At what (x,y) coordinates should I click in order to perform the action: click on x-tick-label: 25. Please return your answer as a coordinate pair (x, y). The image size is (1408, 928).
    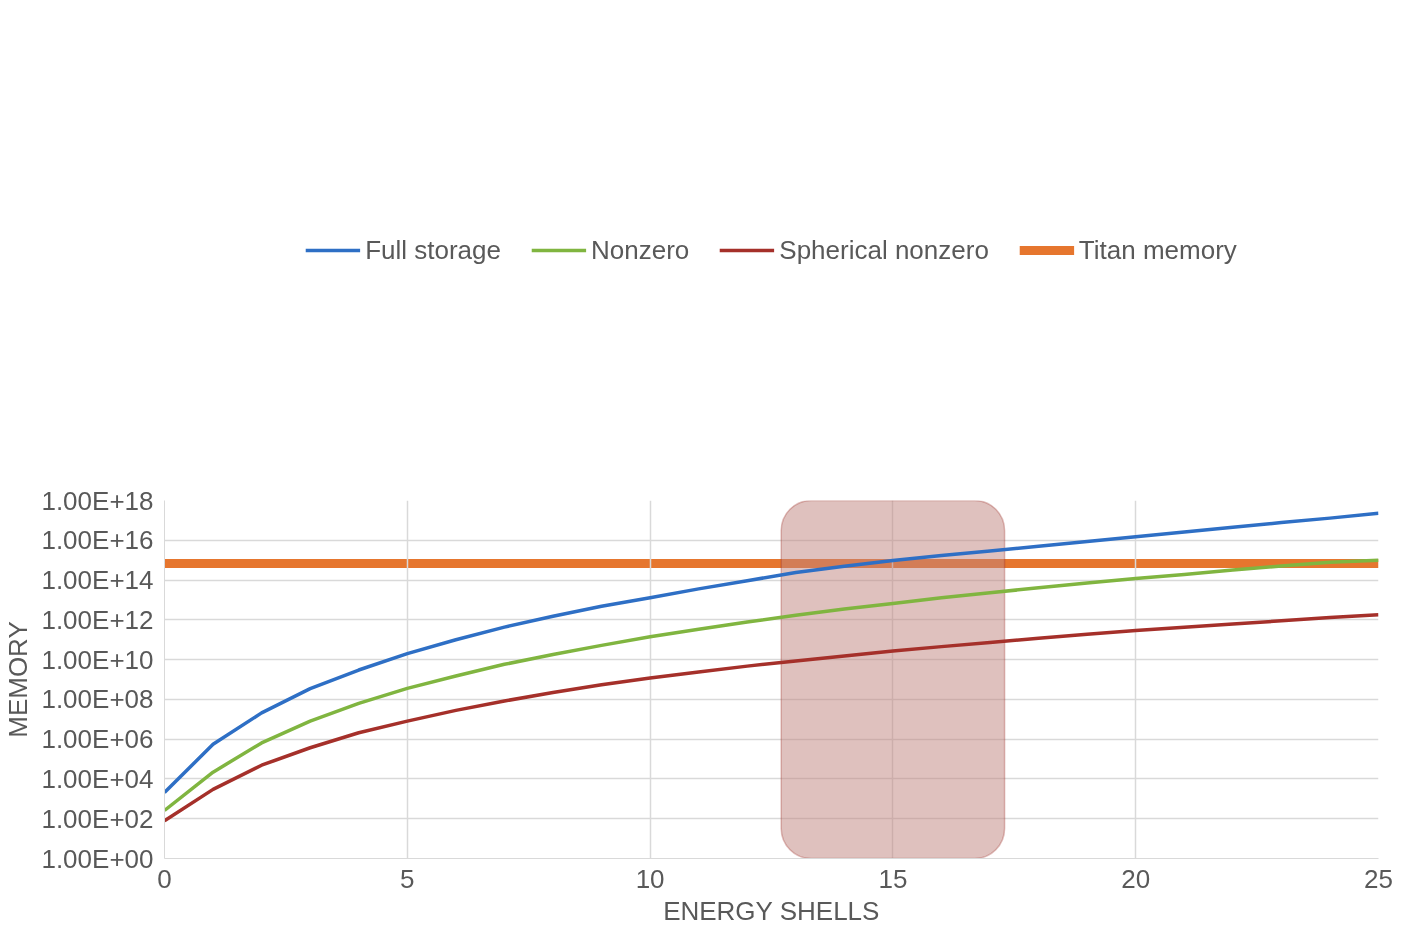
    Looking at the image, I should click on (1378, 878).